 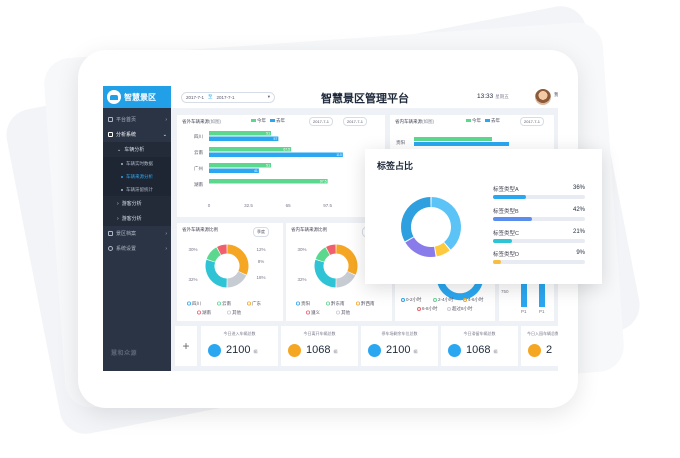 I want to click on sidebar-item-label: 车辆实时数据, so click(x=139, y=163).